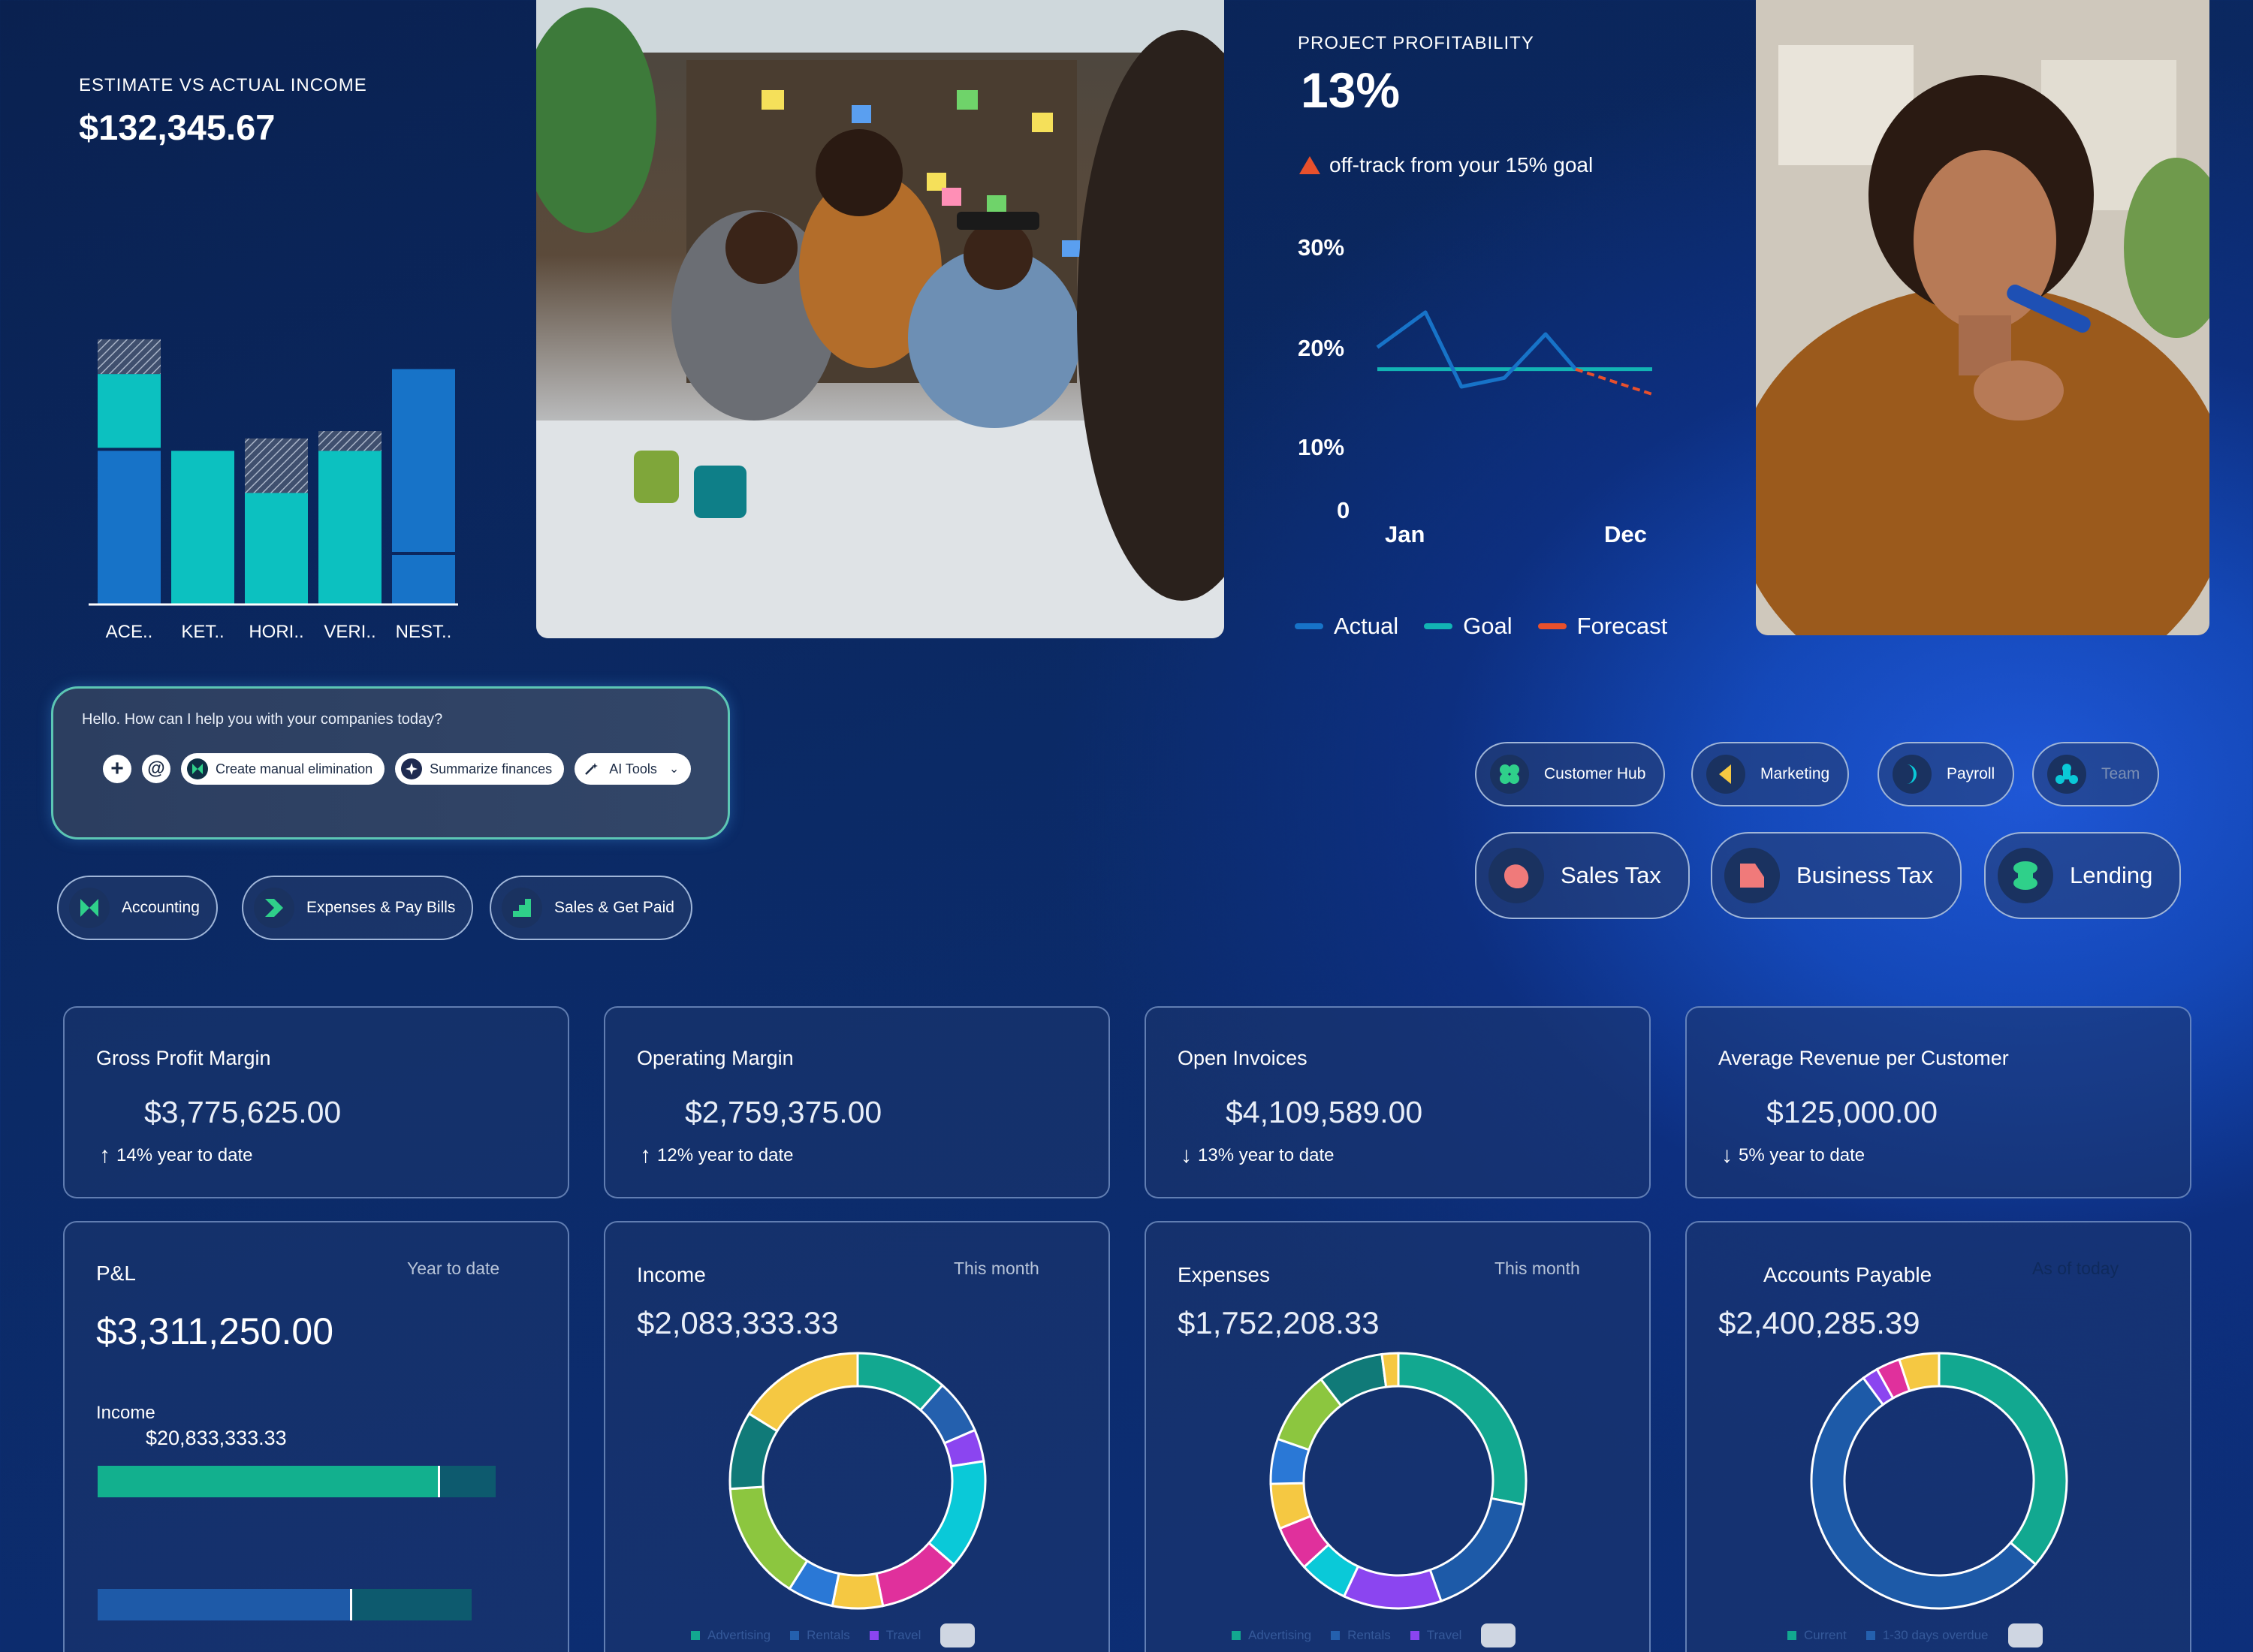 Image resolution: width=2253 pixels, height=1652 pixels. Describe the element at coordinates (225, 1604) in the screenshot. I see `expense-progress-fill` at that location.